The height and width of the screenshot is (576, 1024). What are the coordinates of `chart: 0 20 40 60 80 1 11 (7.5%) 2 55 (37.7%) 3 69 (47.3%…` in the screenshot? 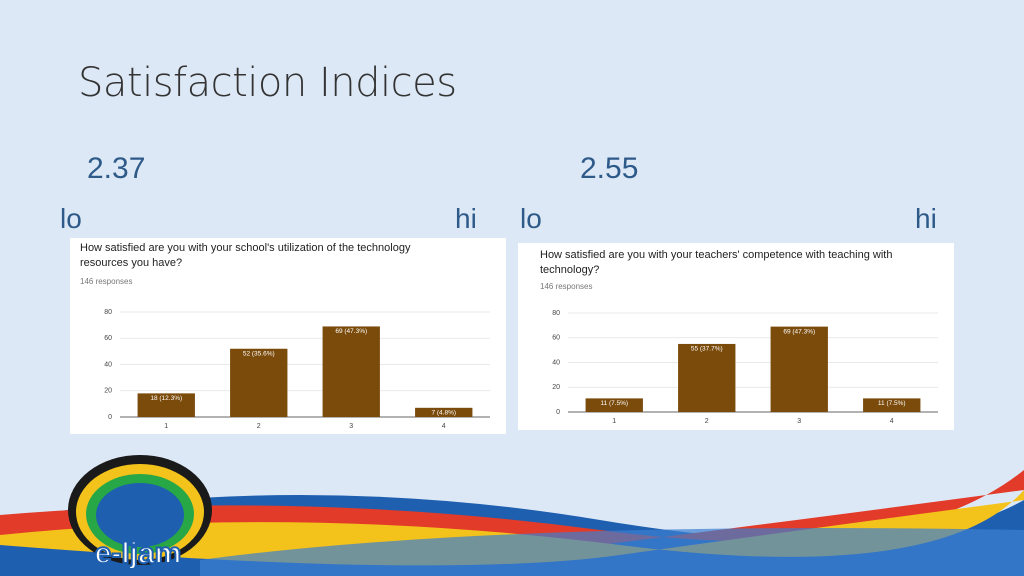 It's located at (745, 367).